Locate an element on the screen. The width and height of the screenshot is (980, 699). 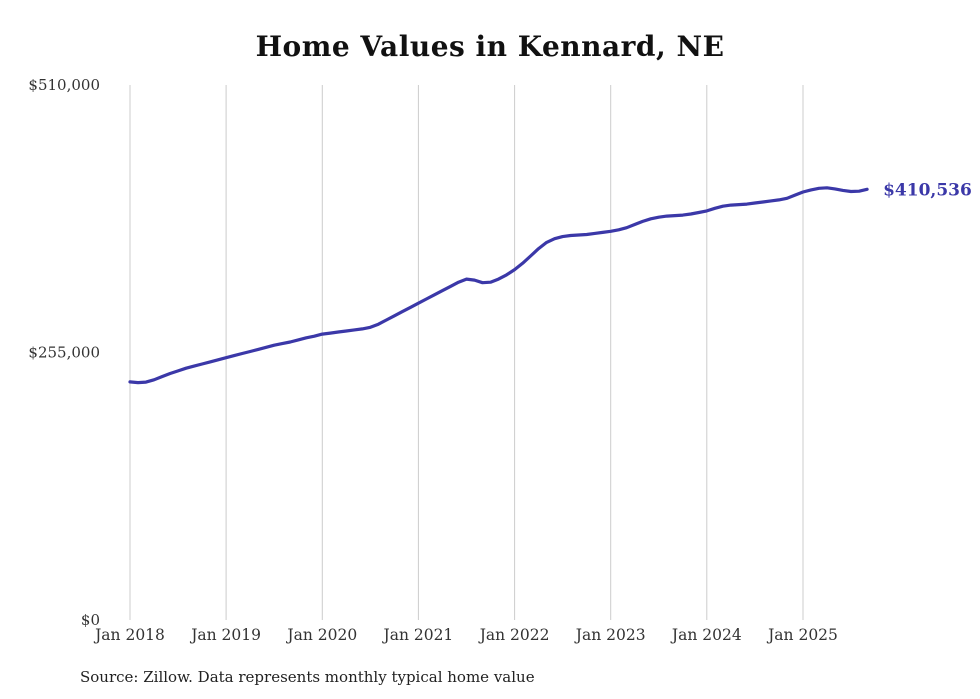
end-value-label: $410,536 is located at coordinates (927, 190).